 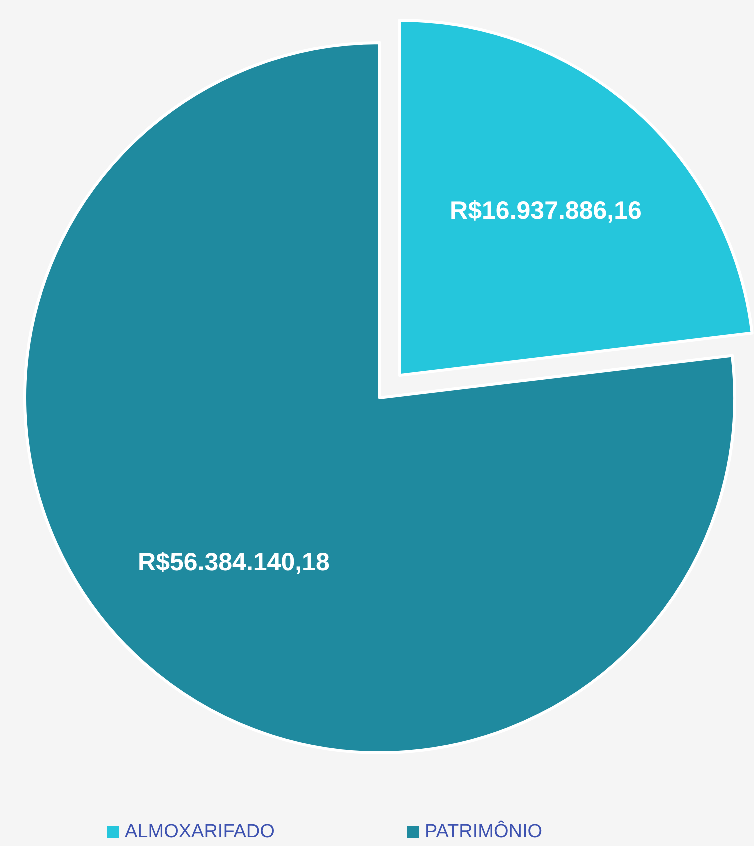 I want to click on data-label: R$16.937.886,16, so click(x=546, y=210).